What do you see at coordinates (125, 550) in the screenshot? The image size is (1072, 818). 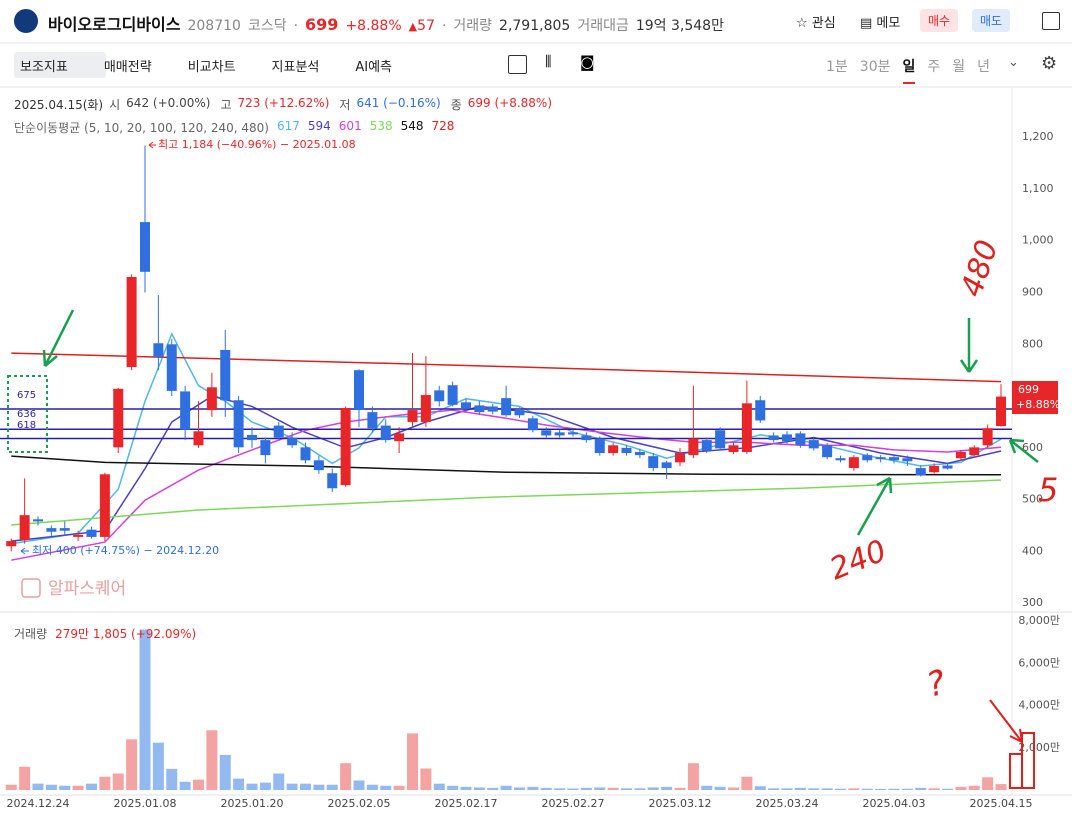 I see `low-note: 최저 400 (+74.75%) − 2024.12.20` at bounding box center [125, 550].